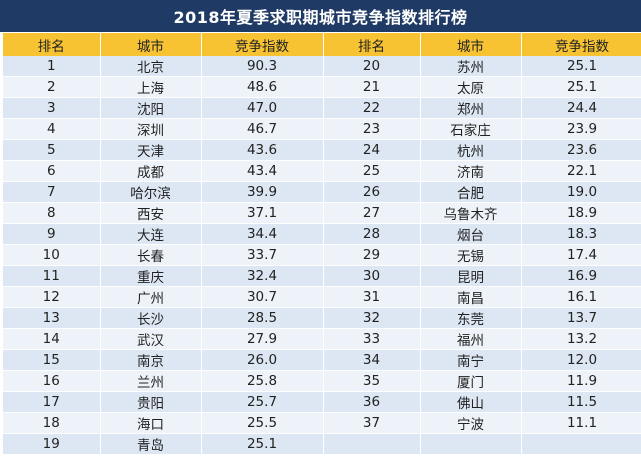 The image size is (641, 469). Describe the element at coordinates (262, 171) in the screenshot. I see `index-cell: 43.4` at that location.